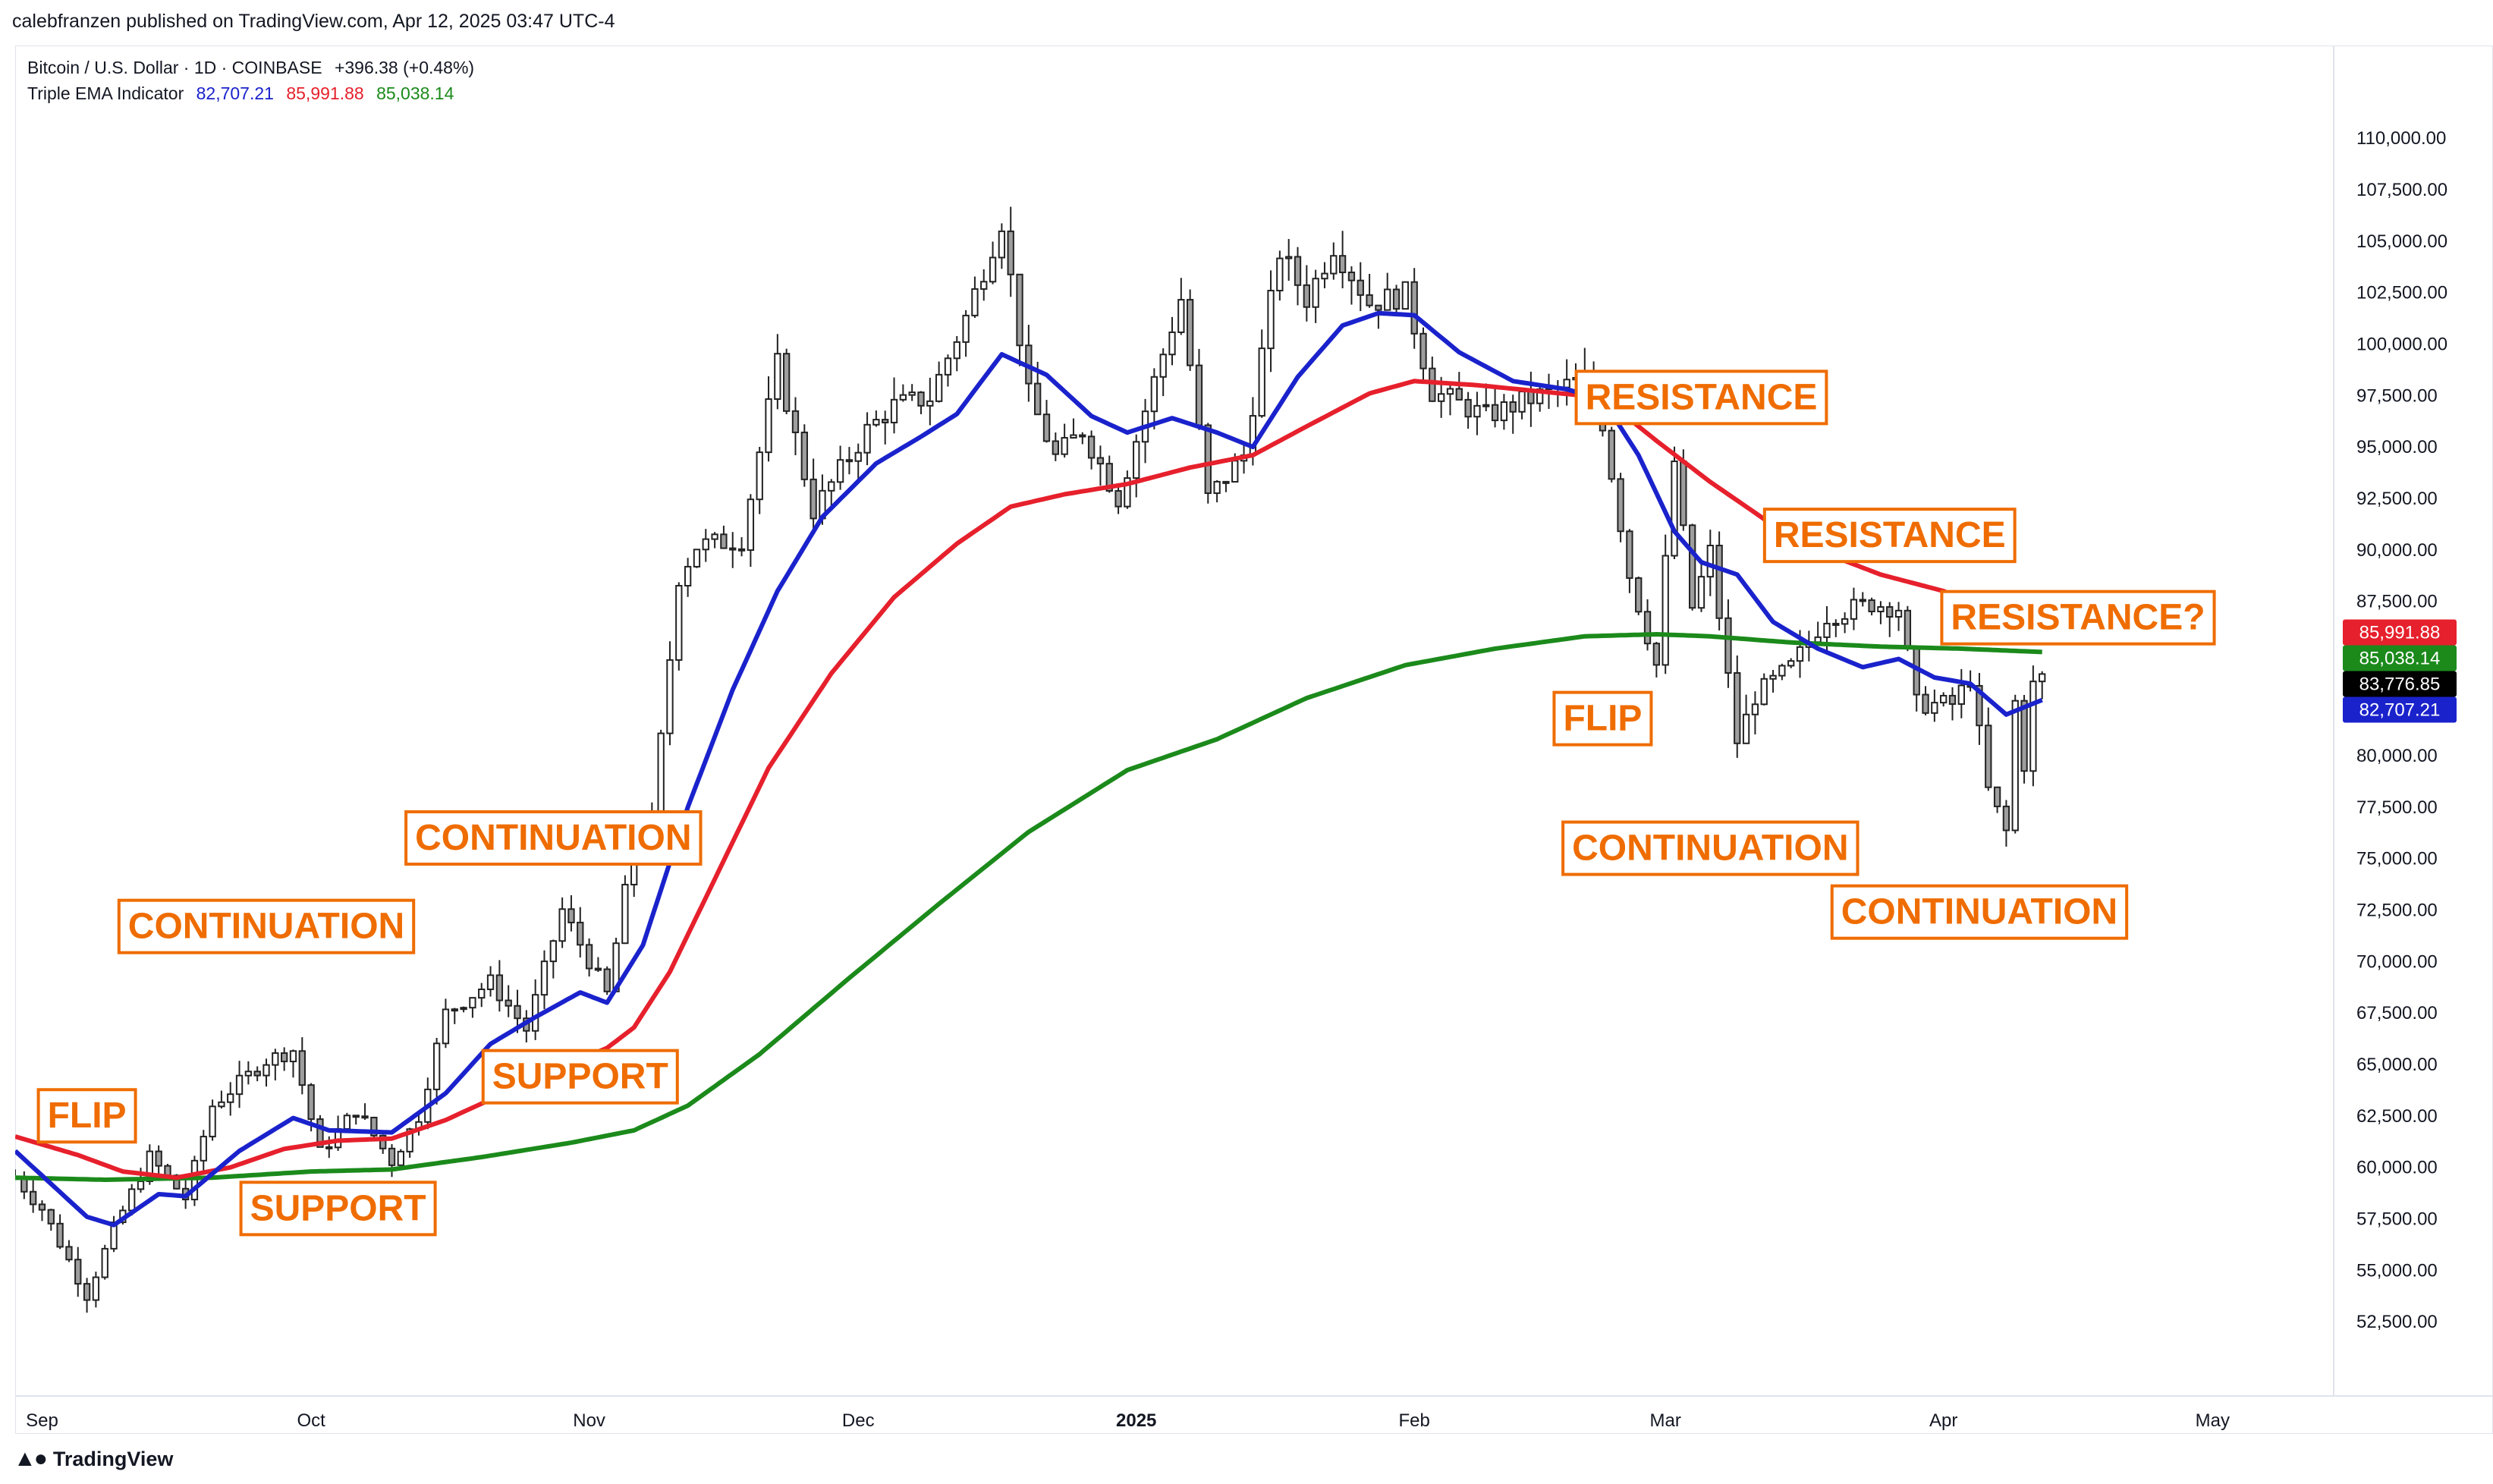 This screenshot has height=1484, width=2493. What do you see at coordinates (2401, 138) in the screenshot?
I see `y-tick-label: 110,000.00` at bounding box center [2401, 138].